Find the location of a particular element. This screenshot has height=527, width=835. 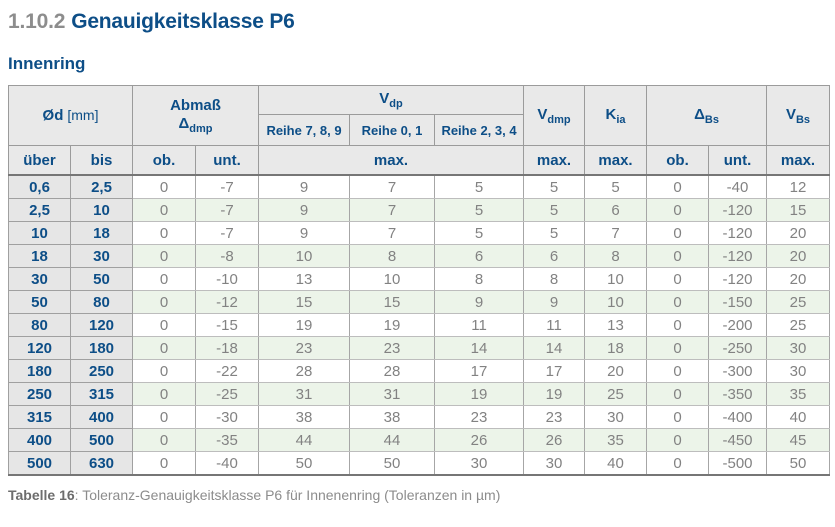

tolerance-value-cell: 23 is located at coordinates (392, 348).